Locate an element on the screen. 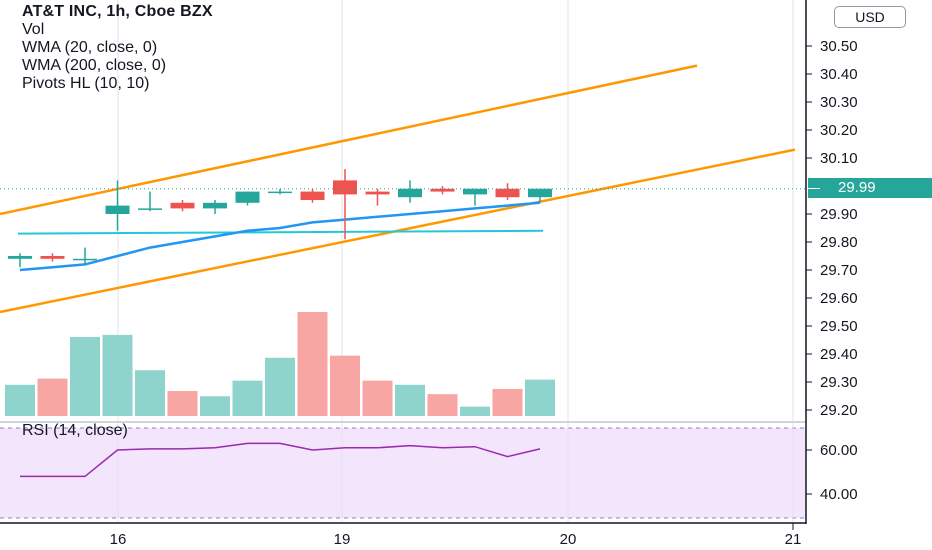 The width and height of the screenshot is (932, 550). wma200-line is located at coordinates (280, 232).